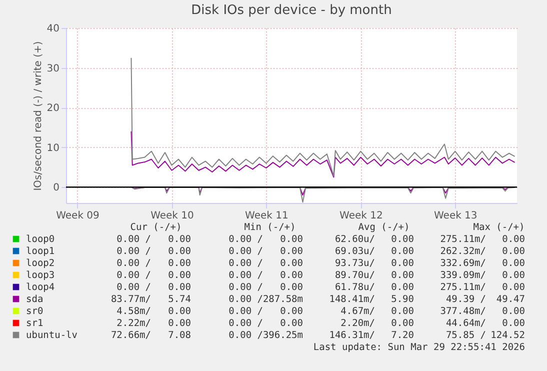 Image resolution: width=547 pixels, height=371 pixels. I want to click on text: 93.73u/, so click(354, 263).